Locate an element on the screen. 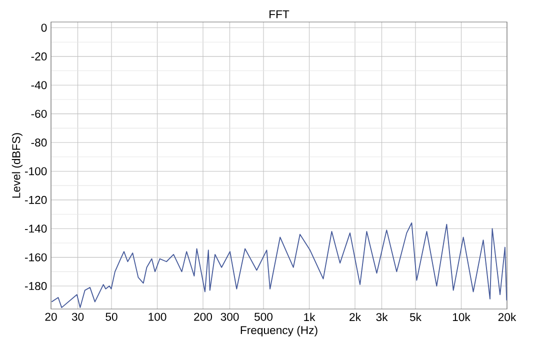 The width and height of the screenshot is (539, 345). x-tick-label: 2k is located at coordinates (355, 317).